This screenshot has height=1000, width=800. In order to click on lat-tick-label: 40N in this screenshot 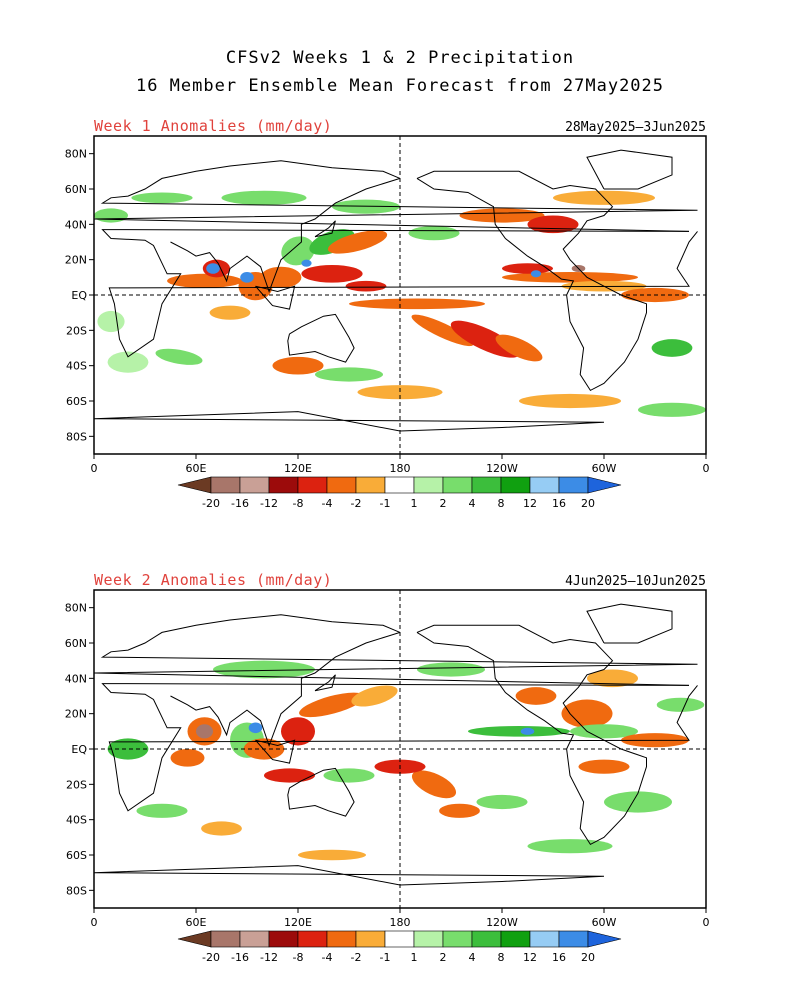, I will do `click(76, 678)`.